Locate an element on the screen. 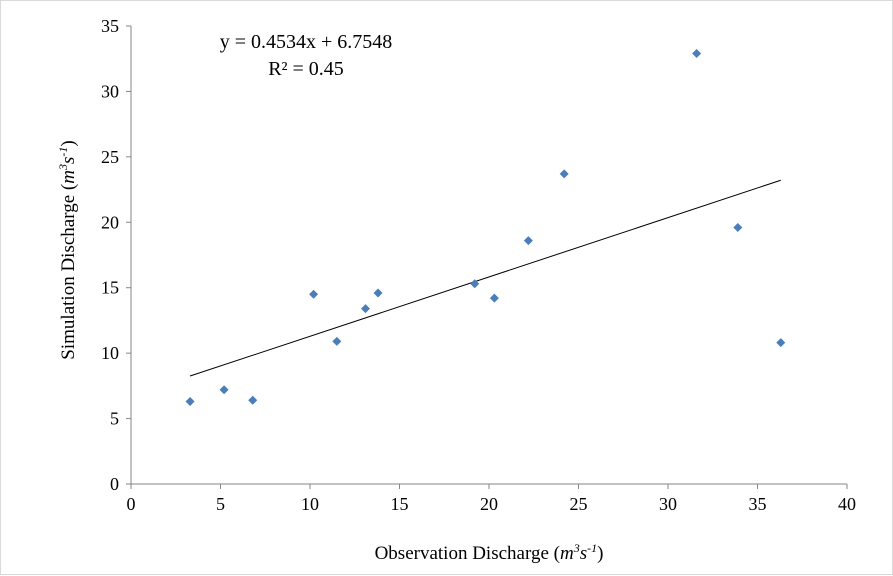  r-squared-label: R² = 0.45 is located at coordinates (306, 69).